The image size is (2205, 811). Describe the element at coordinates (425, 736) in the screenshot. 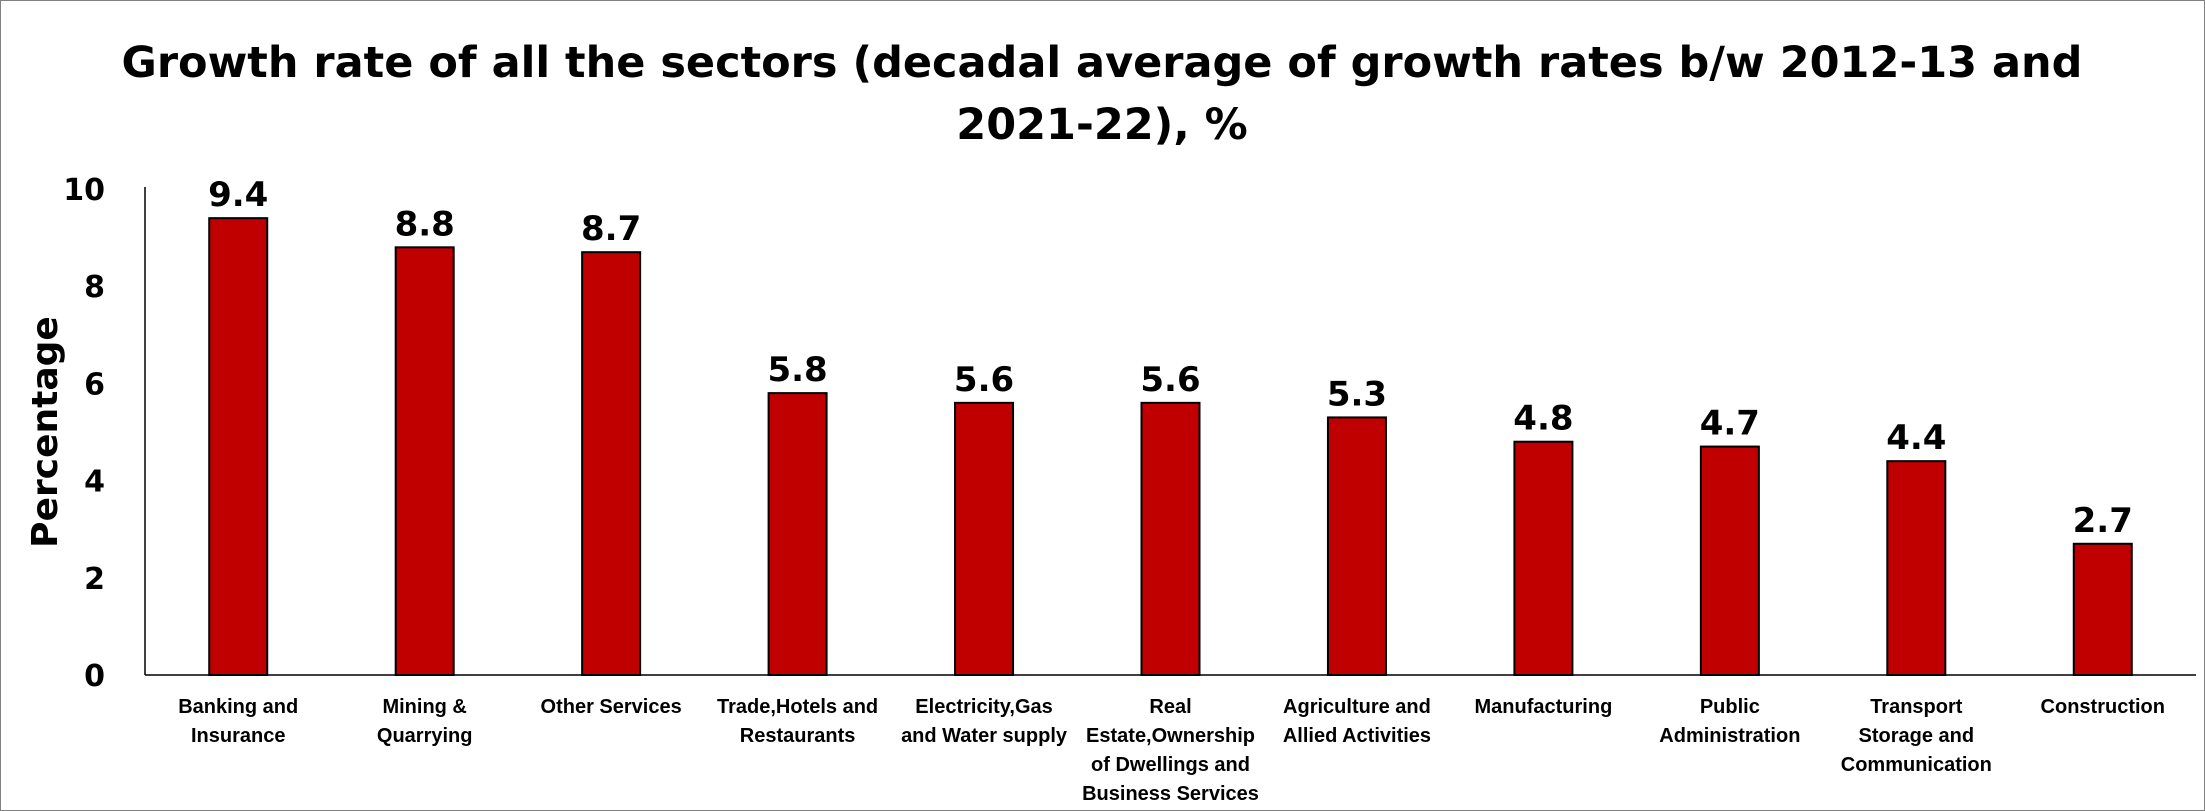

I see `x-tick-label: Quarrying` at that location.